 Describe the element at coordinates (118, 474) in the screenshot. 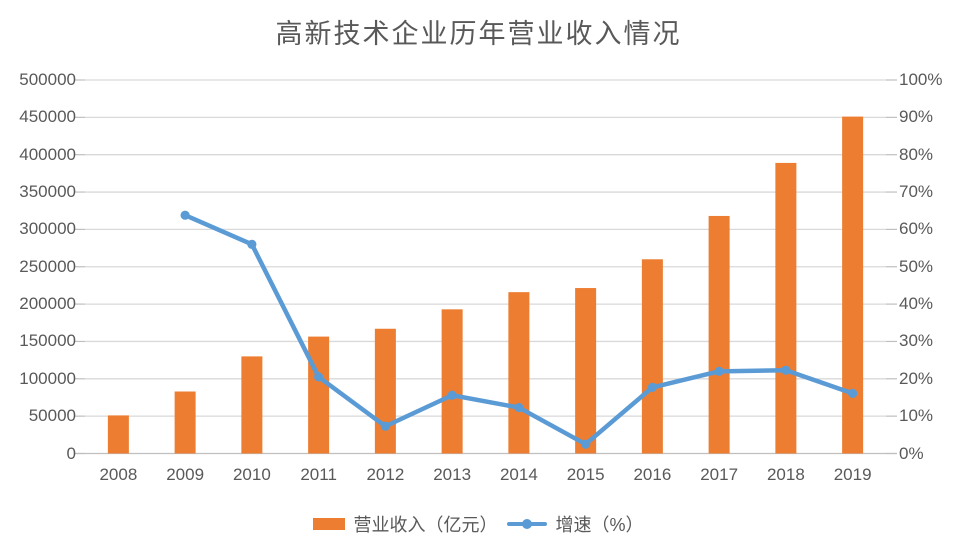

I see `x-axis-label-2008: 2008` at that location.